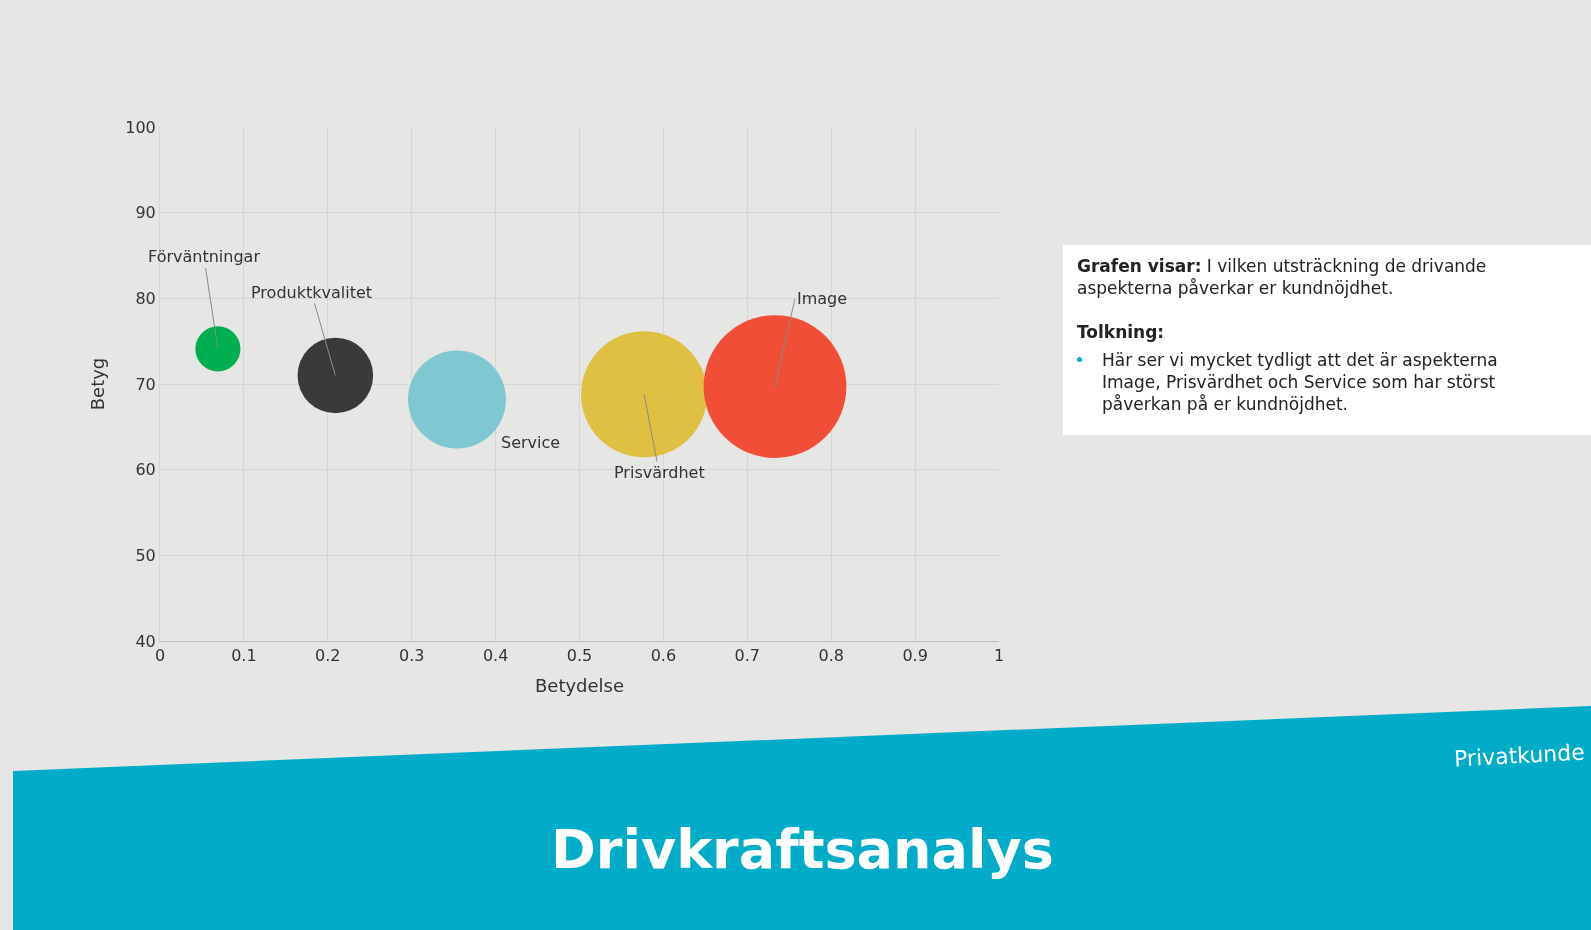  What do you see at coordinates (822, 298) in the screenshot?
I see `series-label: Image` at bounding box center [822, 298].